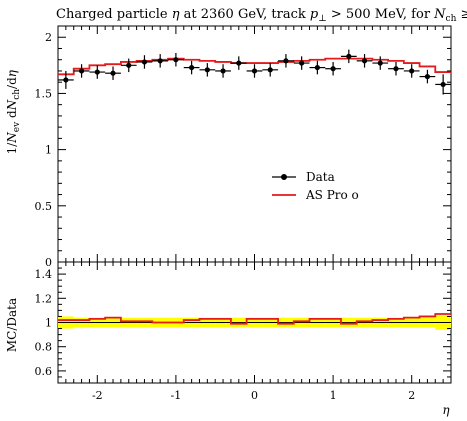 The image size is (467, 421). I want to click on main-data-layer, so click(254, 72).